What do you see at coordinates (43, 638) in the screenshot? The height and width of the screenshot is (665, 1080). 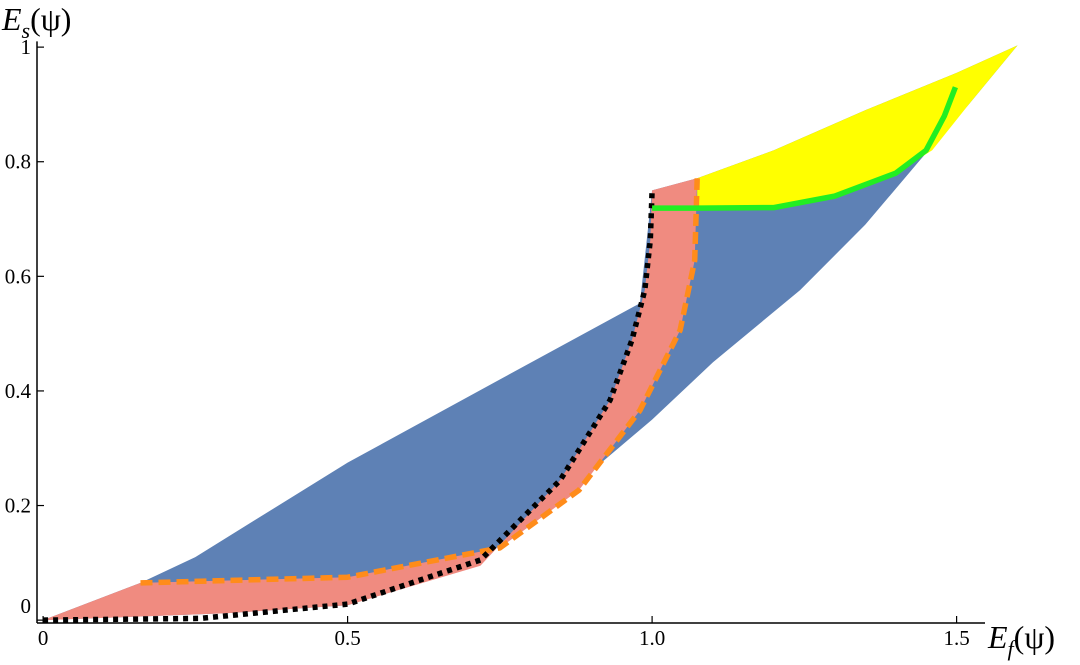 I see `x-tick-label: 0` at bounding box center [43, 638].